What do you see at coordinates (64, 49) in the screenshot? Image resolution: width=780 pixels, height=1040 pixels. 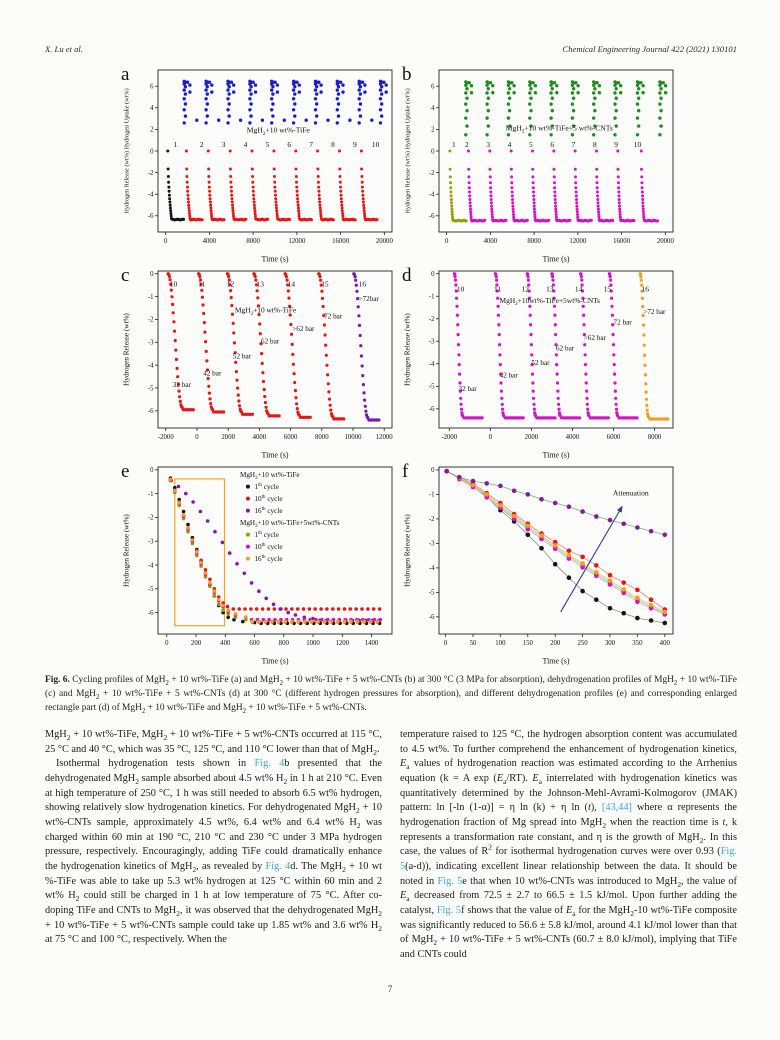 I see `running-head-author: X. Lu et al.` at bounding box center [64, 49].